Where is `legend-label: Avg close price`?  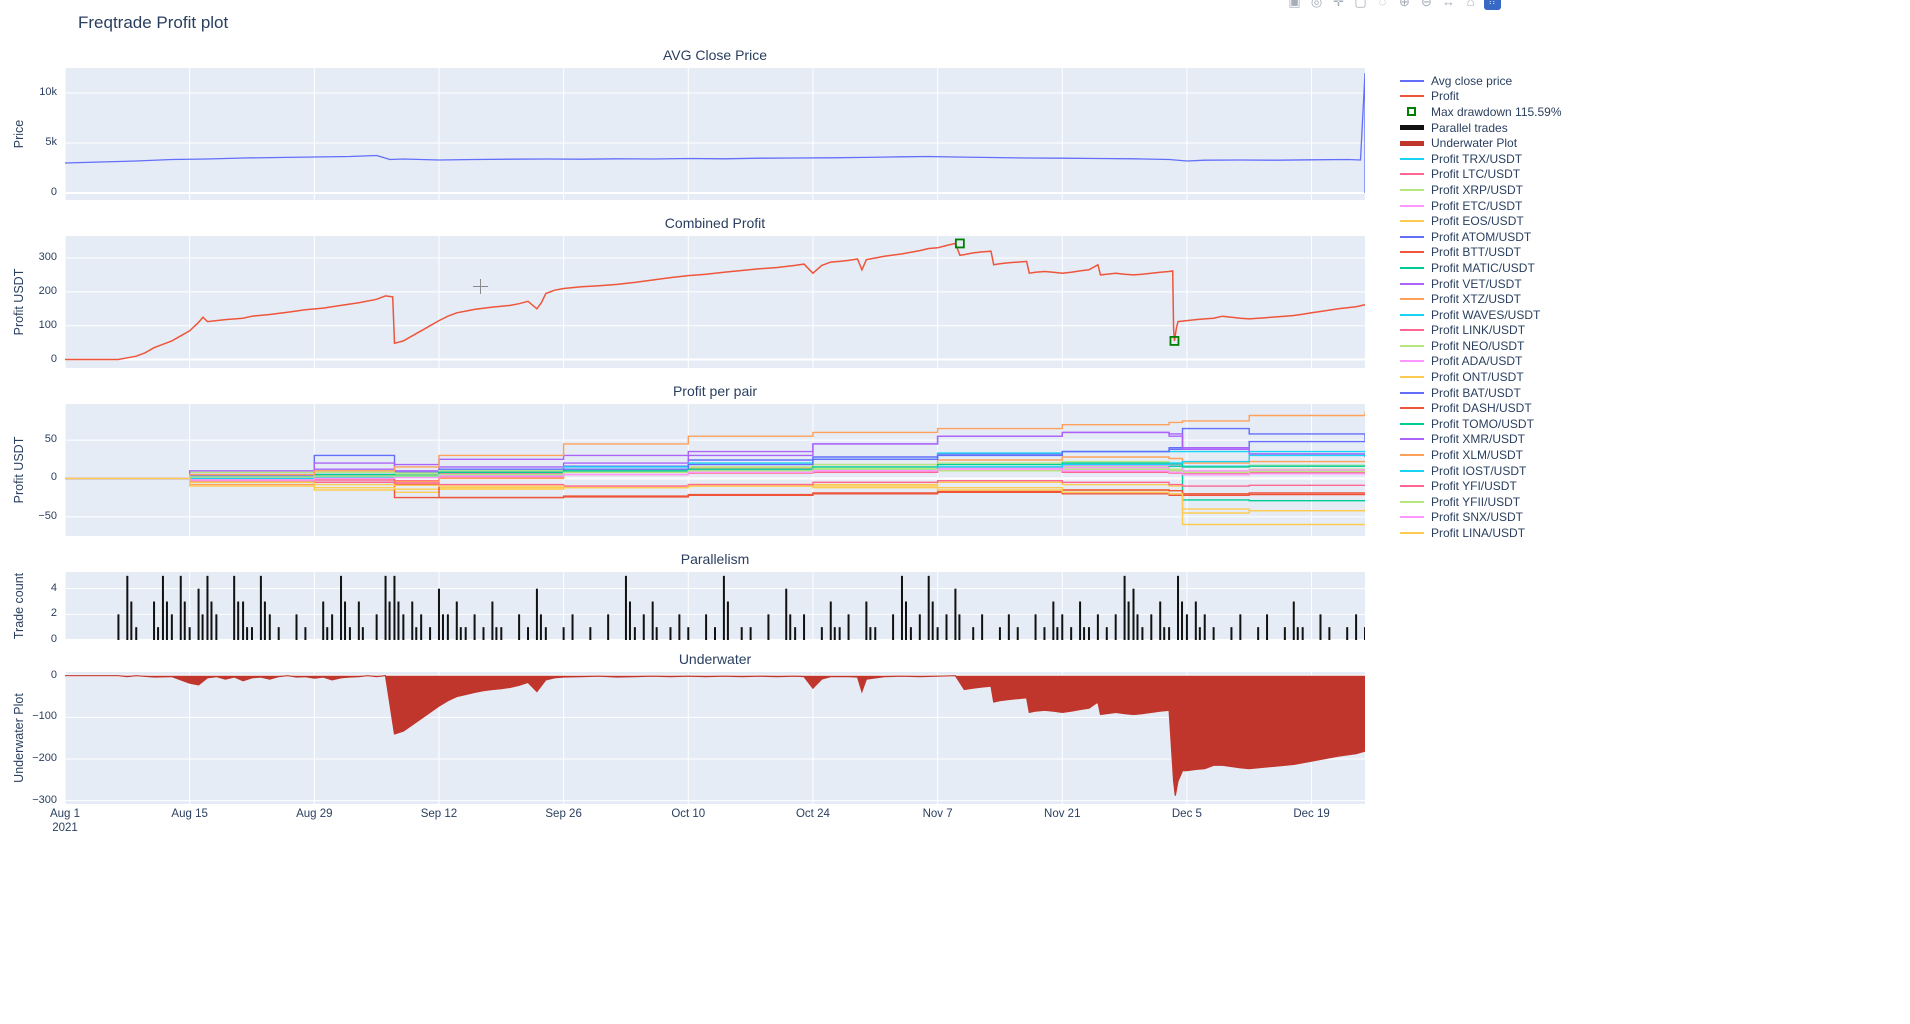
legend-label: Avg close price is located at coordinates (1472, 80).